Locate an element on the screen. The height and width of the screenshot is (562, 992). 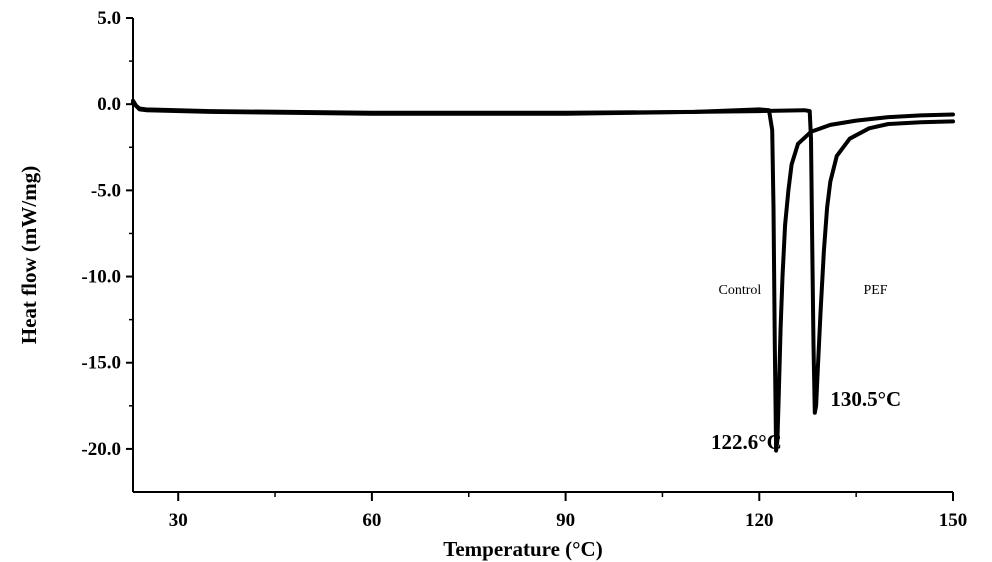
x-tick-label: 90 is located at coordinates (565, 520).